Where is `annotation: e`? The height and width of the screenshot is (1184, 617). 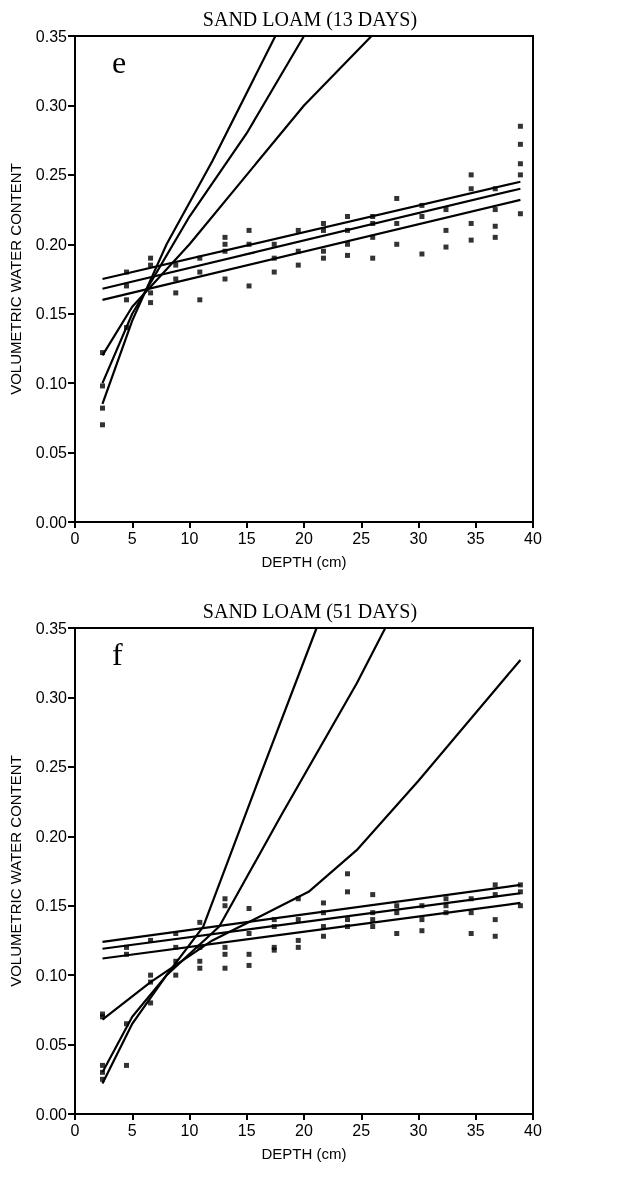
annotation: e is located at coordinates (119, 62).